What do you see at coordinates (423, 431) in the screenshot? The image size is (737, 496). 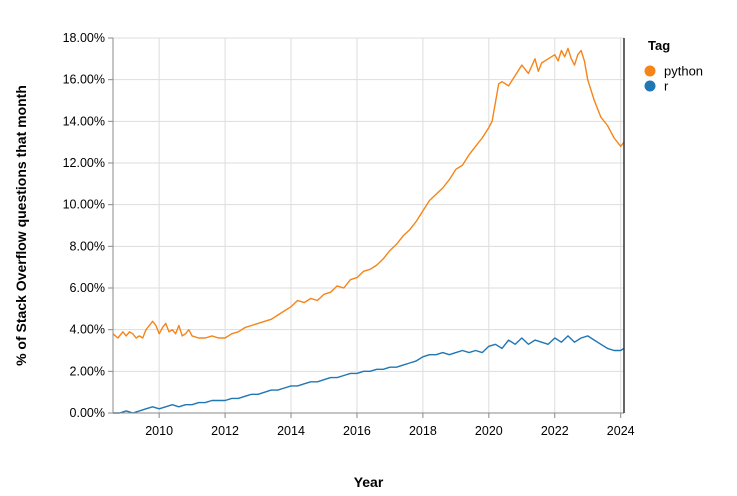 I see `x-tick-label: 2018` at bounding box center [423, 431].